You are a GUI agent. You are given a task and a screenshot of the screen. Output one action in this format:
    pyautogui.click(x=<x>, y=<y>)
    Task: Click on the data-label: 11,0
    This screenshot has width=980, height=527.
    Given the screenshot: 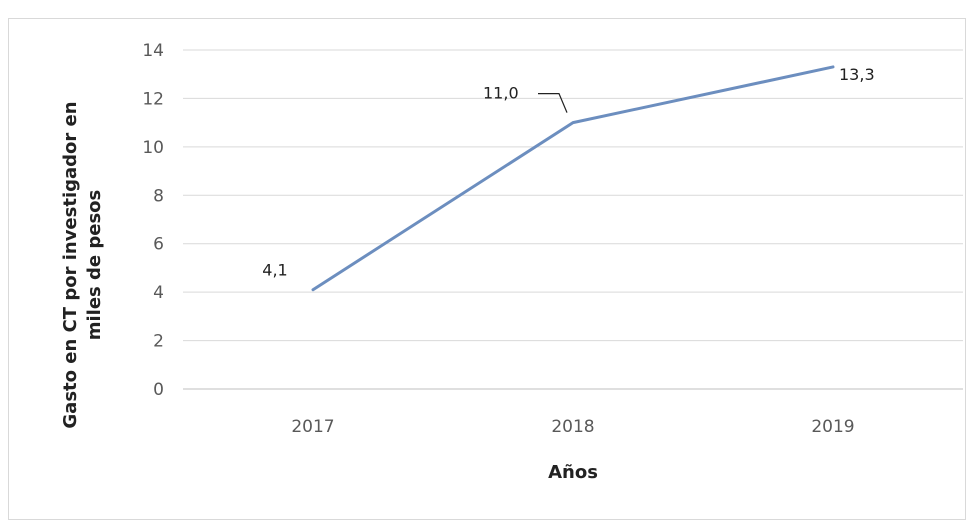 What is the action you would take?
    pyautogui.click(x=501, y=93)
    